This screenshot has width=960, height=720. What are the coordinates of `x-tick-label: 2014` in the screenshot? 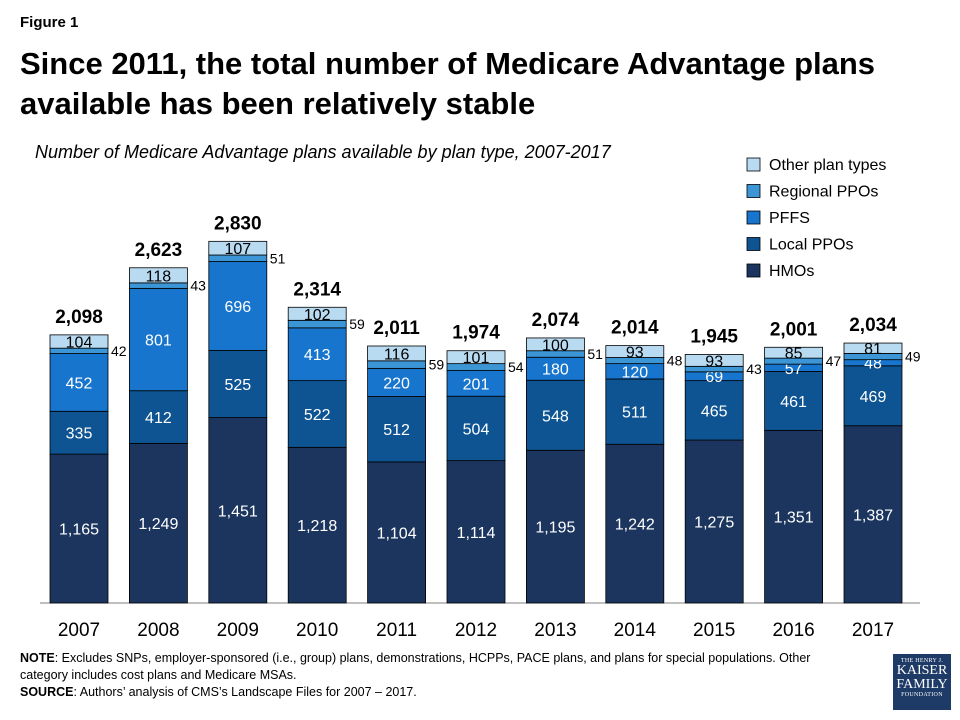 It's located at (635, 630).